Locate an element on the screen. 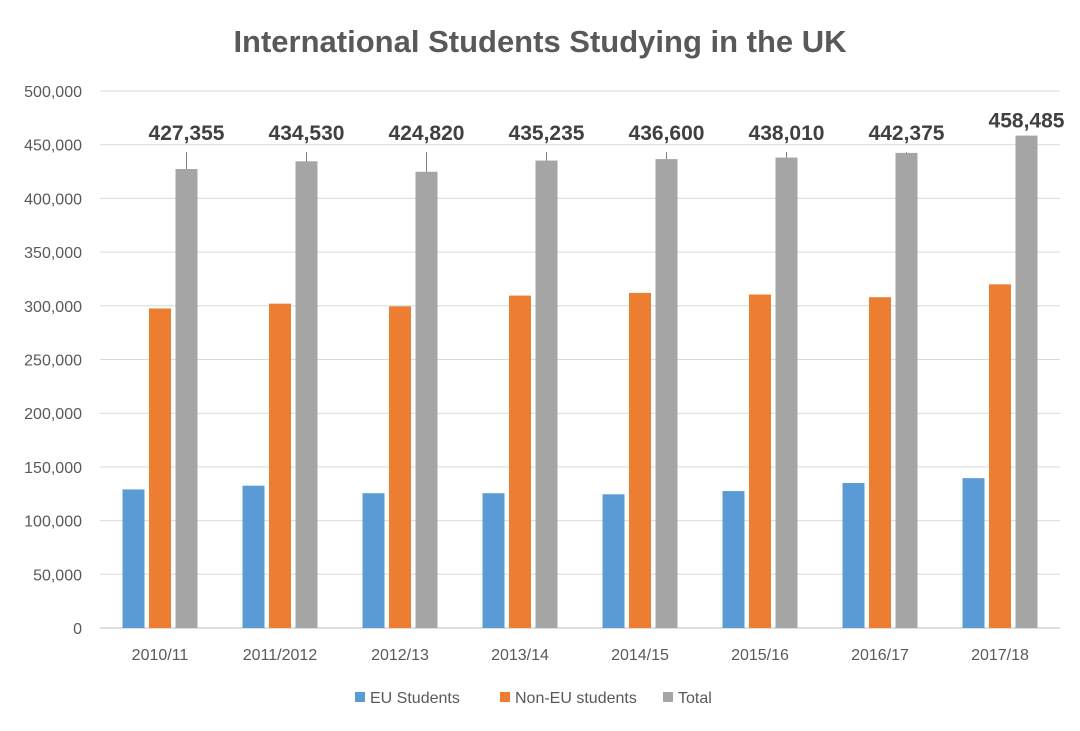  y-tick-label: 350,000 is located at coordinates (53, 253).